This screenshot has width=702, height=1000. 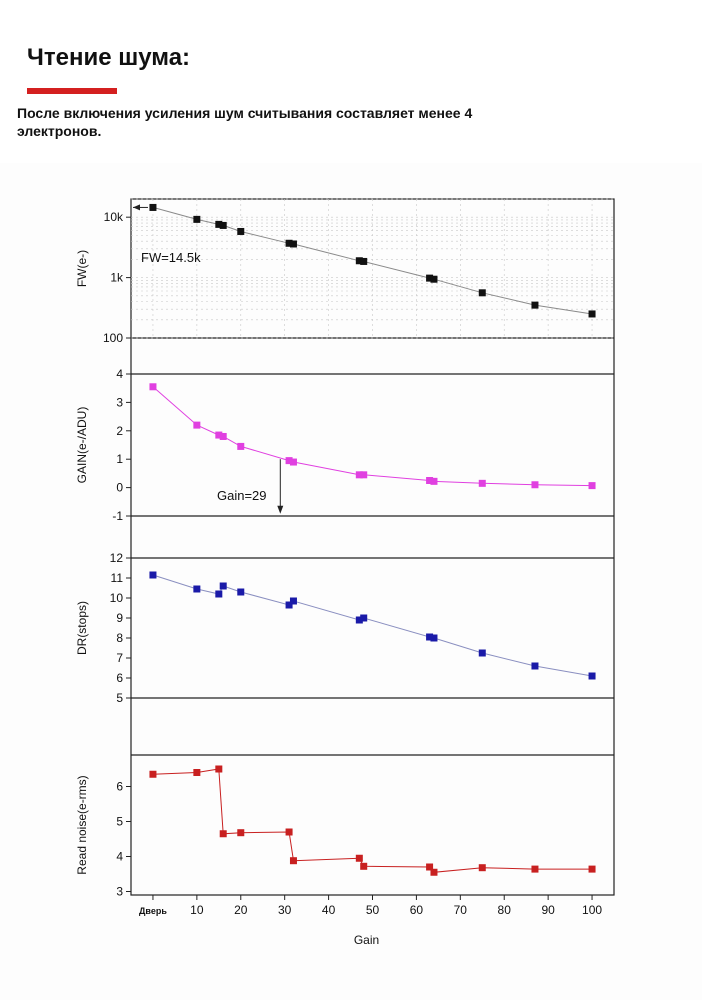 What do you see at coordinates (461, 910) in the screenshot?
I see `x-tick-label: 70` at bounding box center [461, 910].